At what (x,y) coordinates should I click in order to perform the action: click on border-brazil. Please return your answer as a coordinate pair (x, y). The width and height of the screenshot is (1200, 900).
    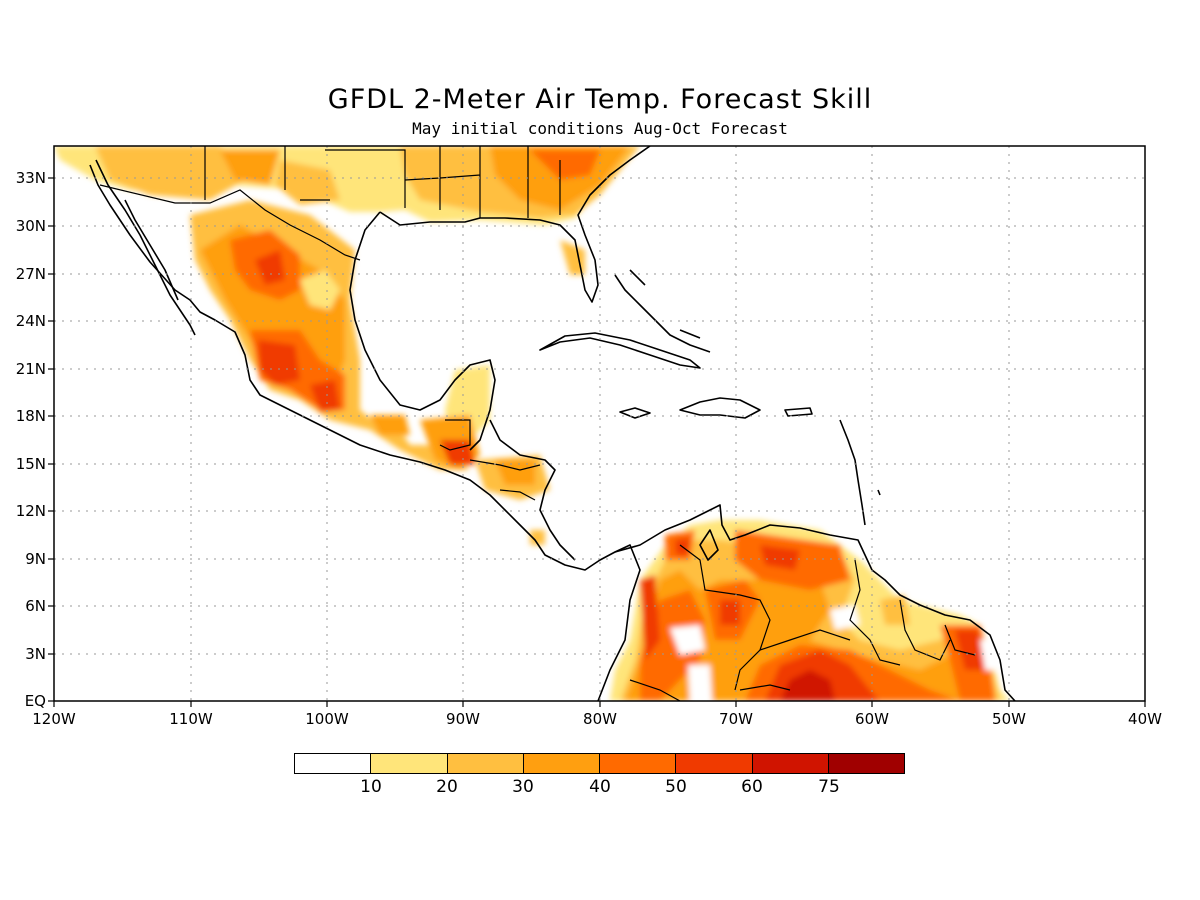
    Looking at the image, I should click on (795, 660).